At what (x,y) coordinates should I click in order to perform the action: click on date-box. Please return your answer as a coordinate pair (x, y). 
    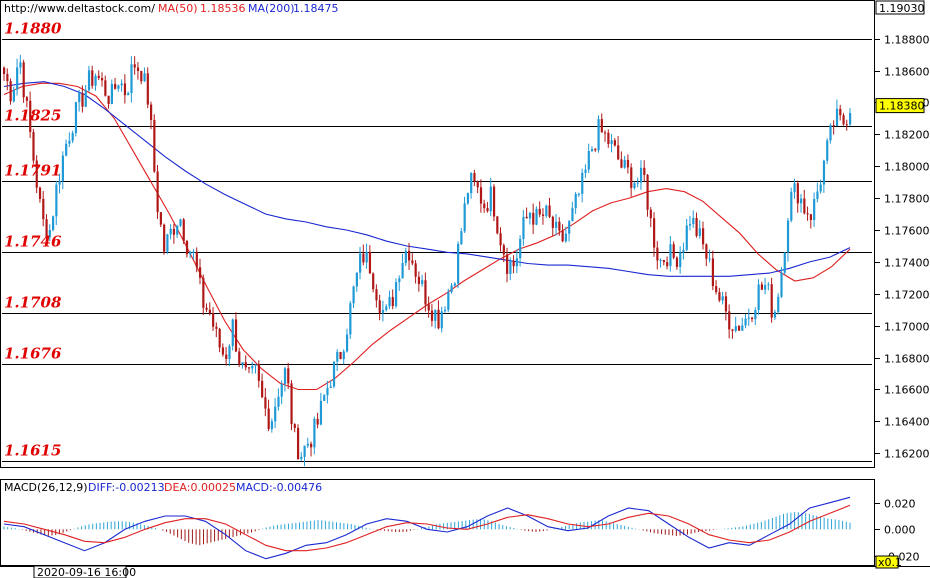
    Looking at the image, I should click on (80, 571).